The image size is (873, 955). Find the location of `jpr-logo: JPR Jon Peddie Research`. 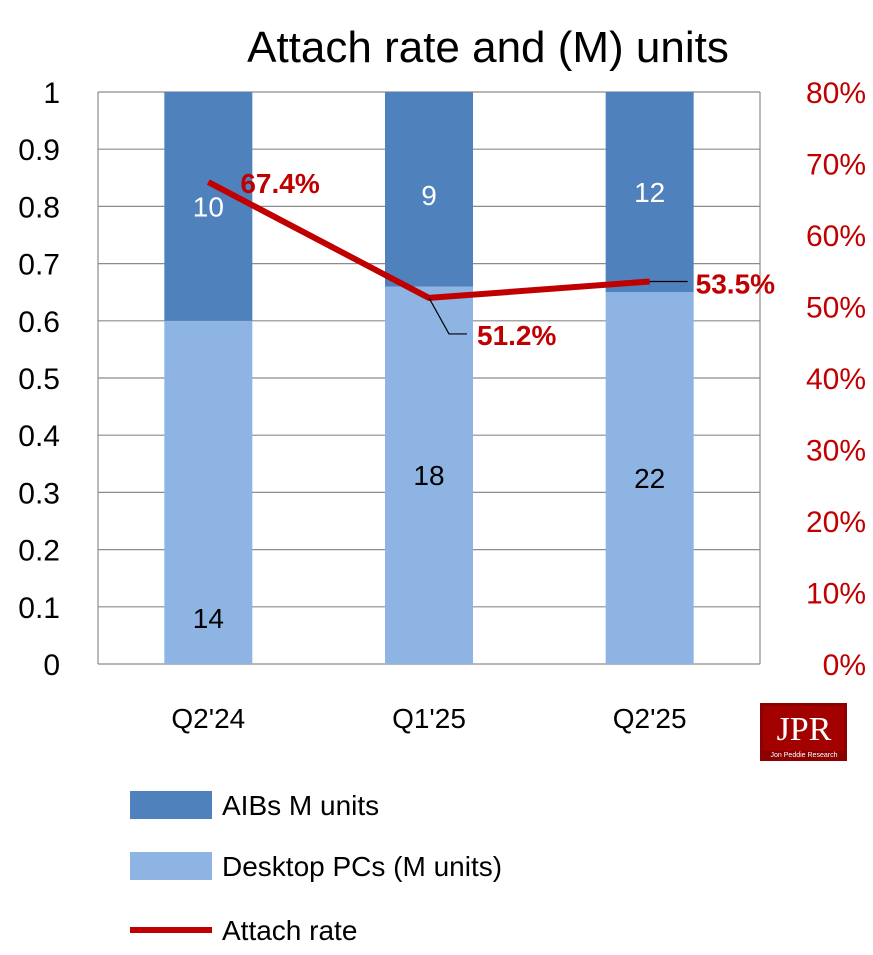

jpr-logo: JPR Jon Peddie Research is located at coordinates (803, 732).